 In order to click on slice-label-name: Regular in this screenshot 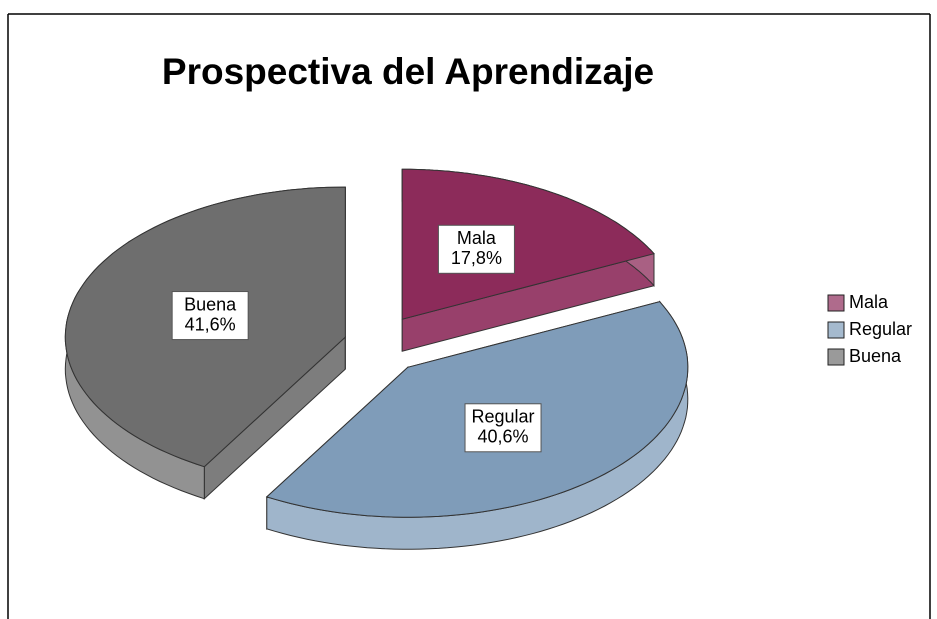, I will do `click(503, 417)`.